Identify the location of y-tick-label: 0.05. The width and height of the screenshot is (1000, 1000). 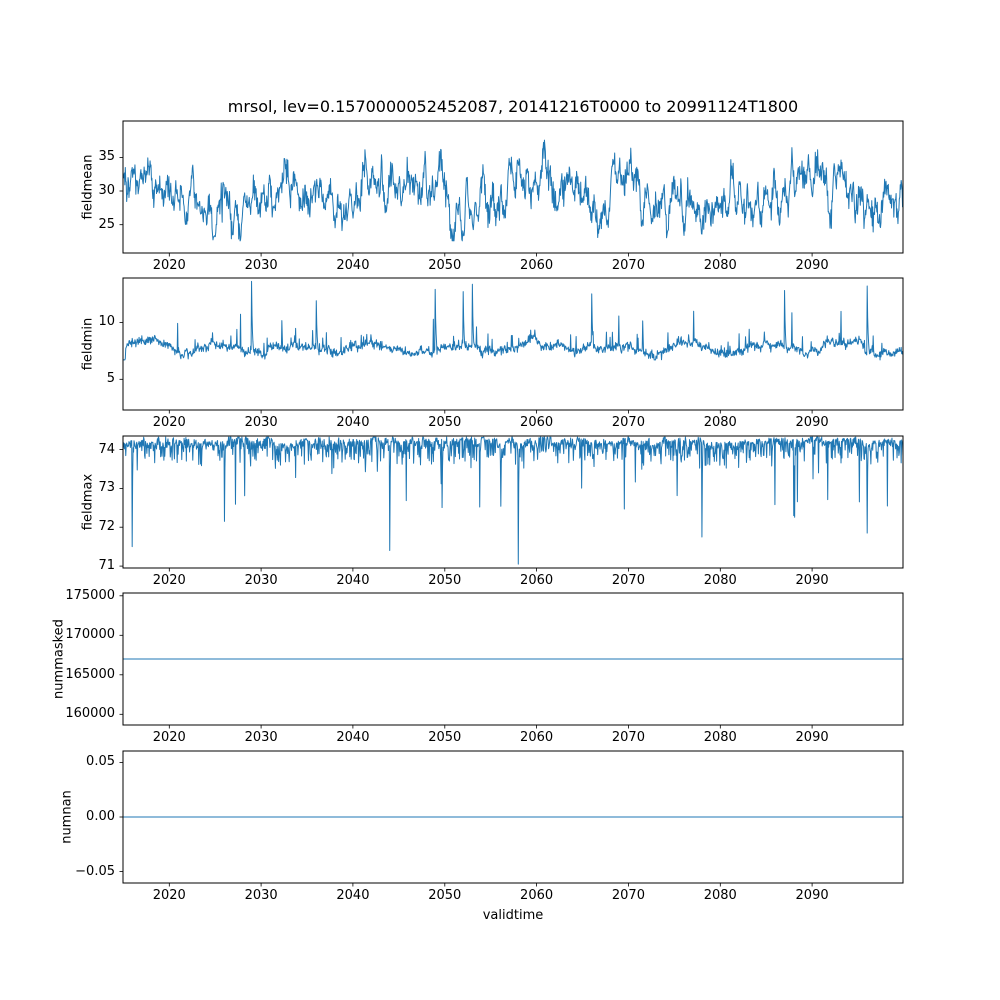
(100, 762).